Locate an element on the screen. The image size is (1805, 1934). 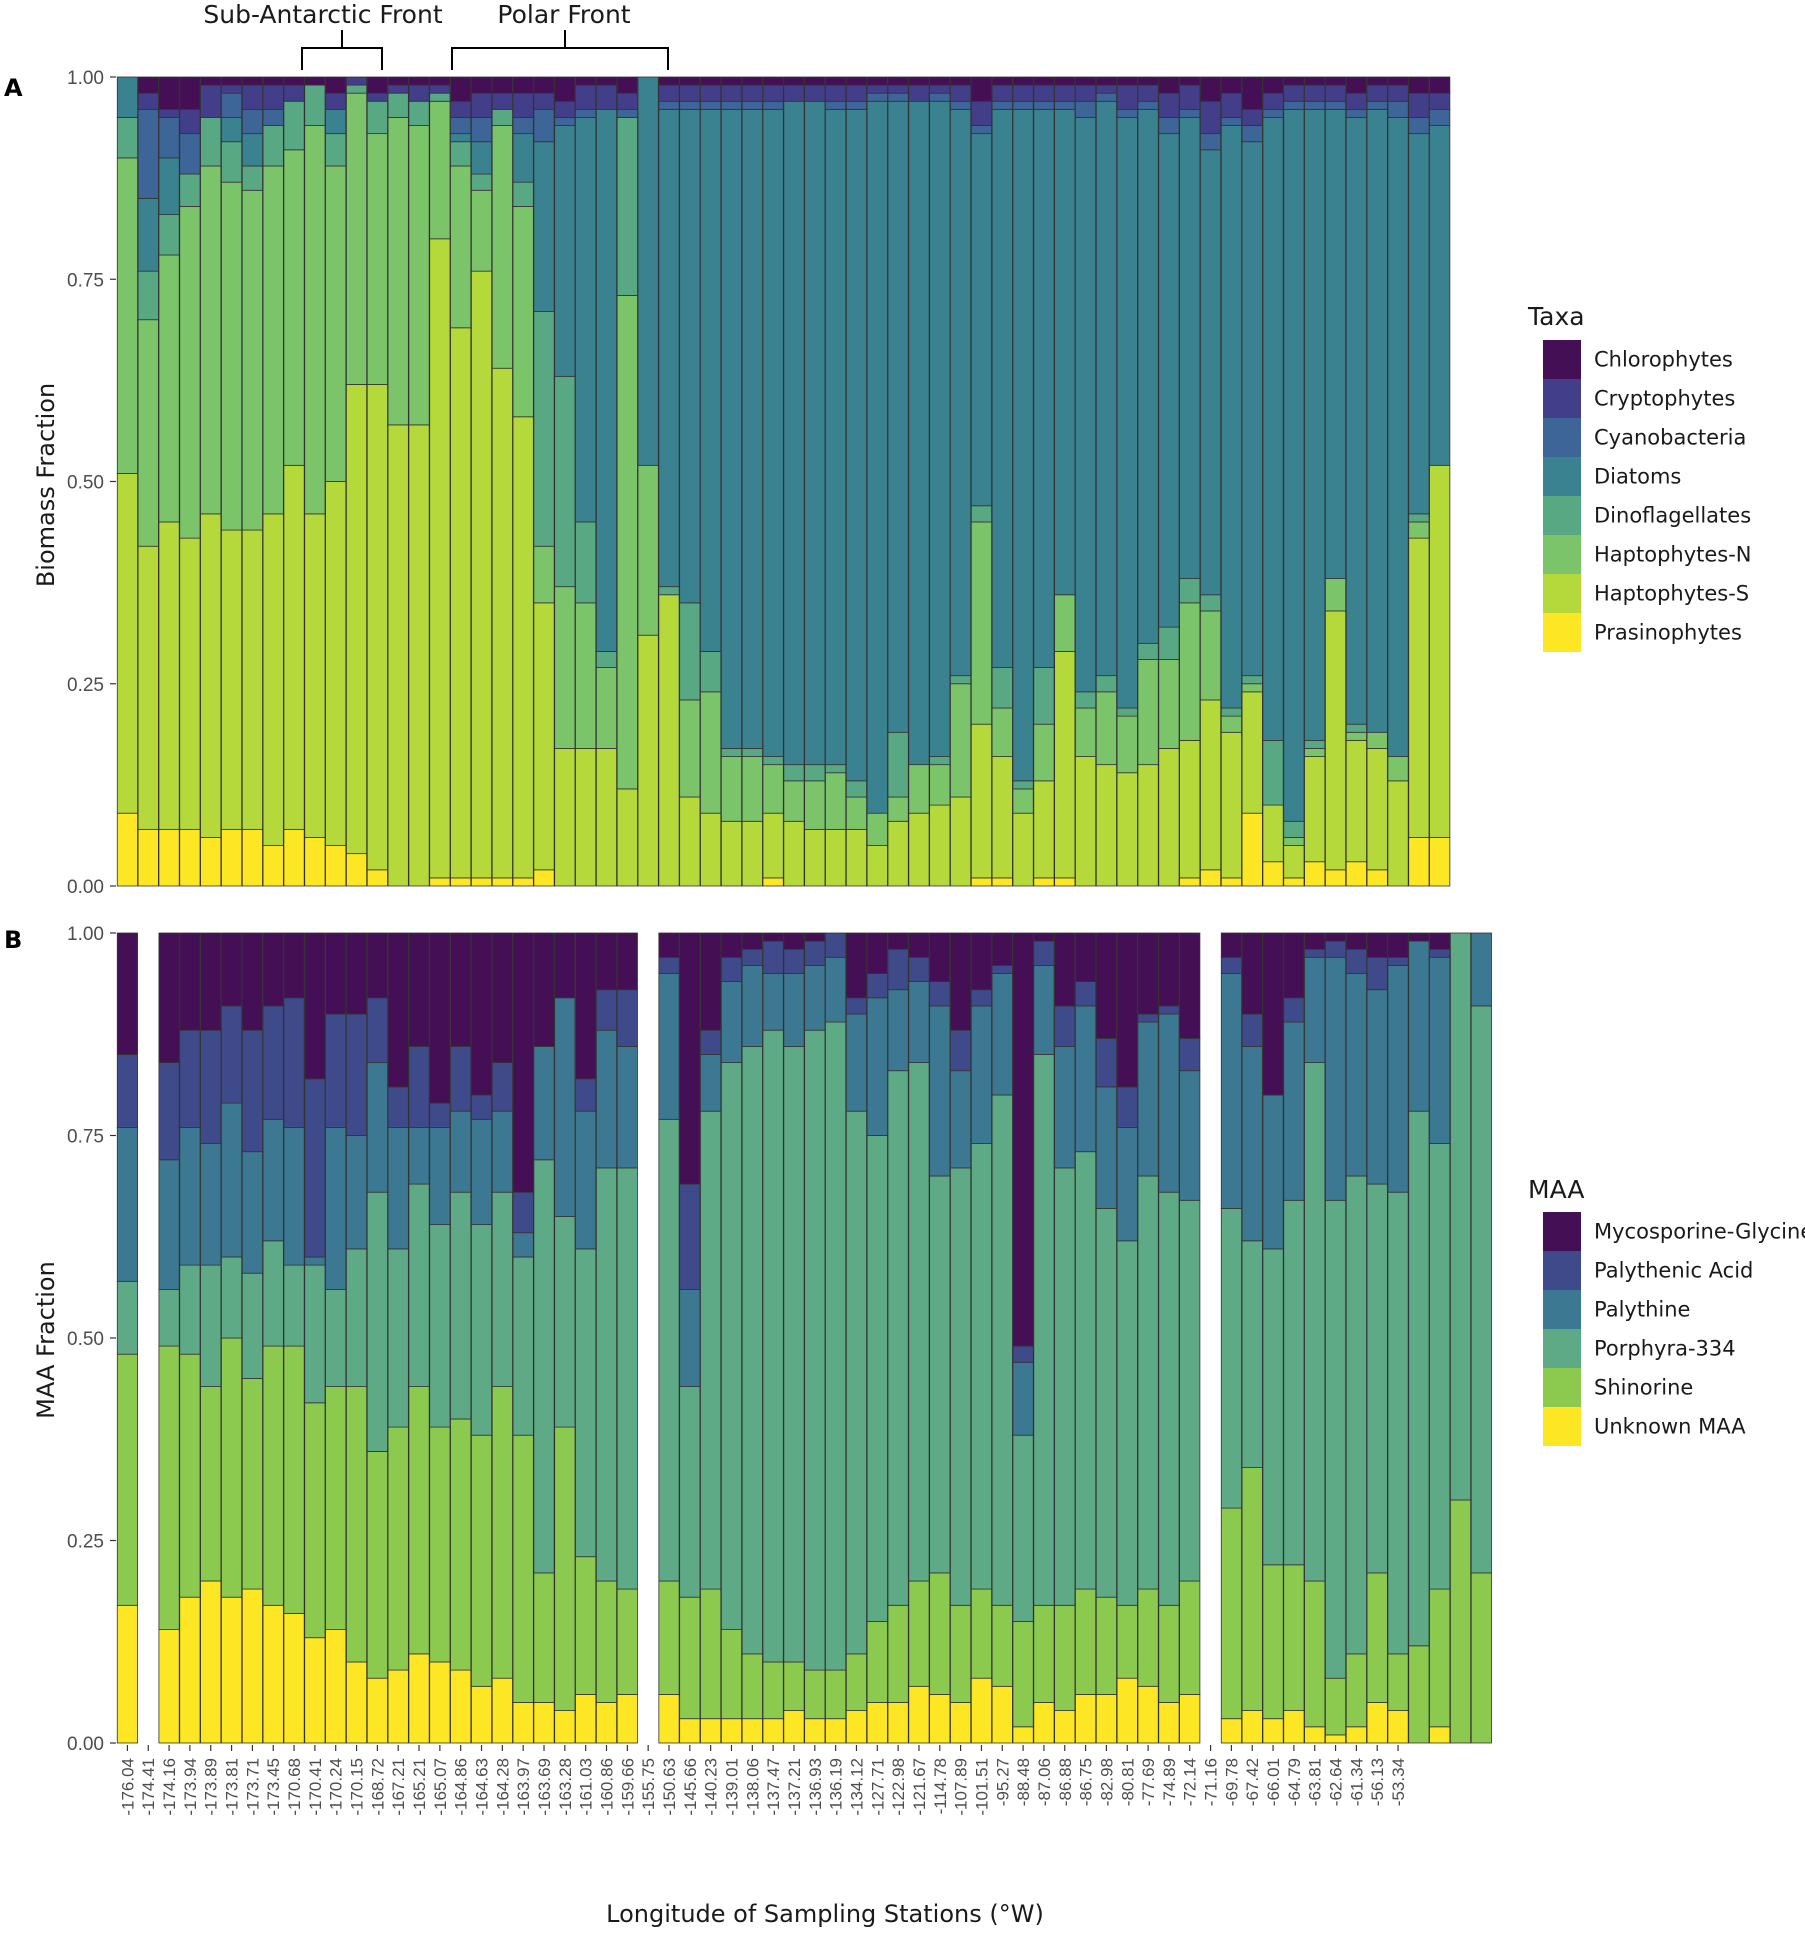
x-tick-label: -122.98 is located at coordinates (898, 1787).